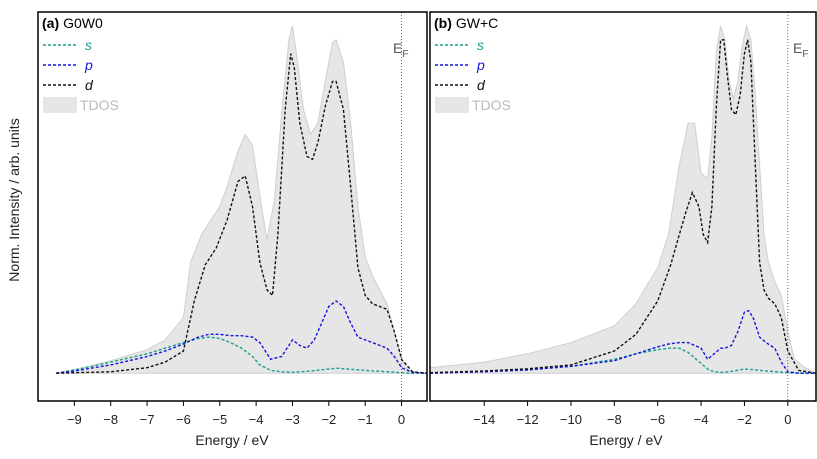 Image resolution: width=817 pixels, height=459 pixels. I want to click on panel-b-p-curve, so click(623, 341).